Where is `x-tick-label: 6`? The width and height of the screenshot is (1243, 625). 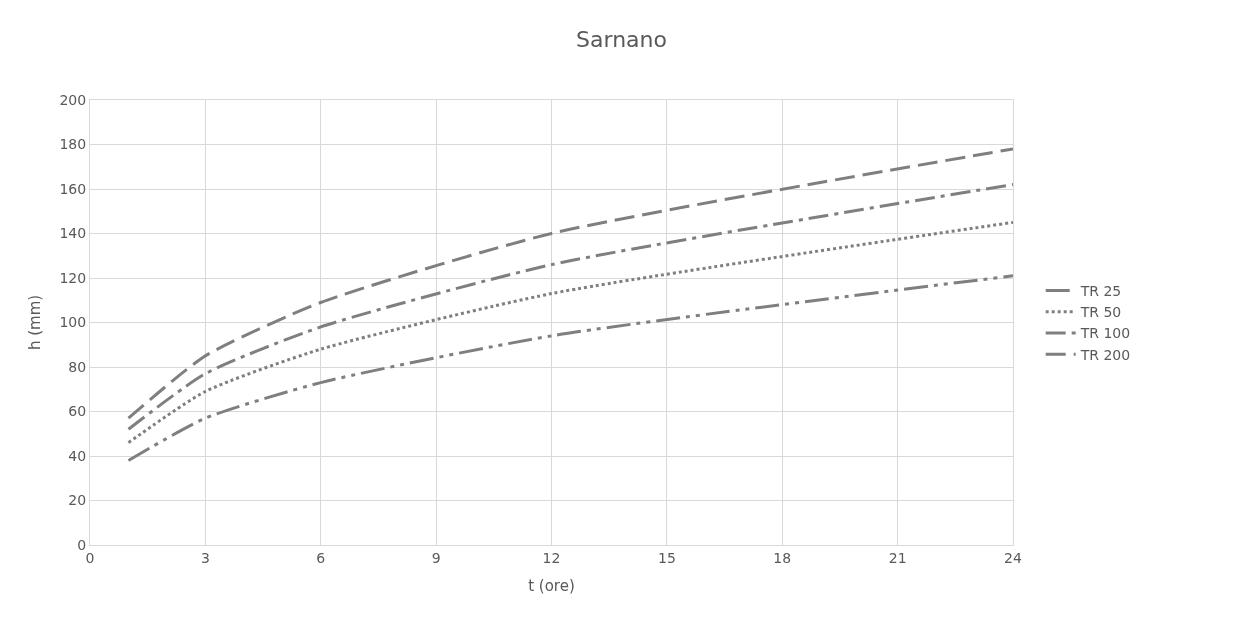 x-tick-label: 6 is located at coordinates (321, 557).